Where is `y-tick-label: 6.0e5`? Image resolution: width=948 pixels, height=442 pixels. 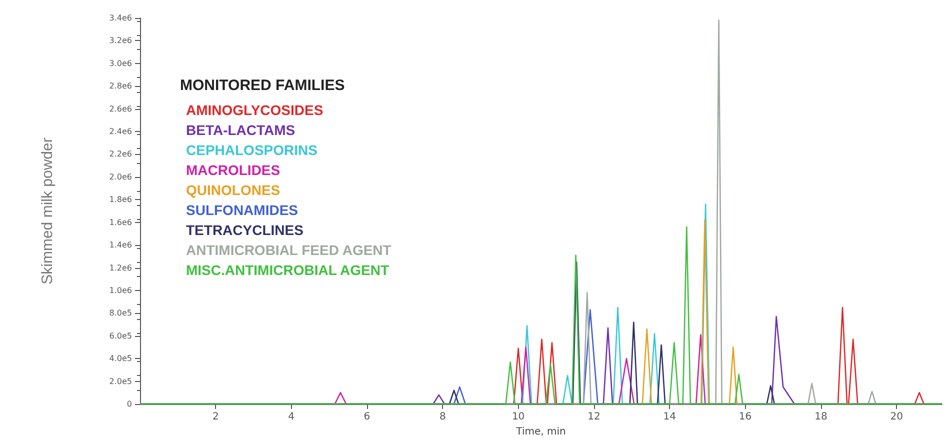
y-tick-label: 6.0e5 is located at coordinates (120, 335).